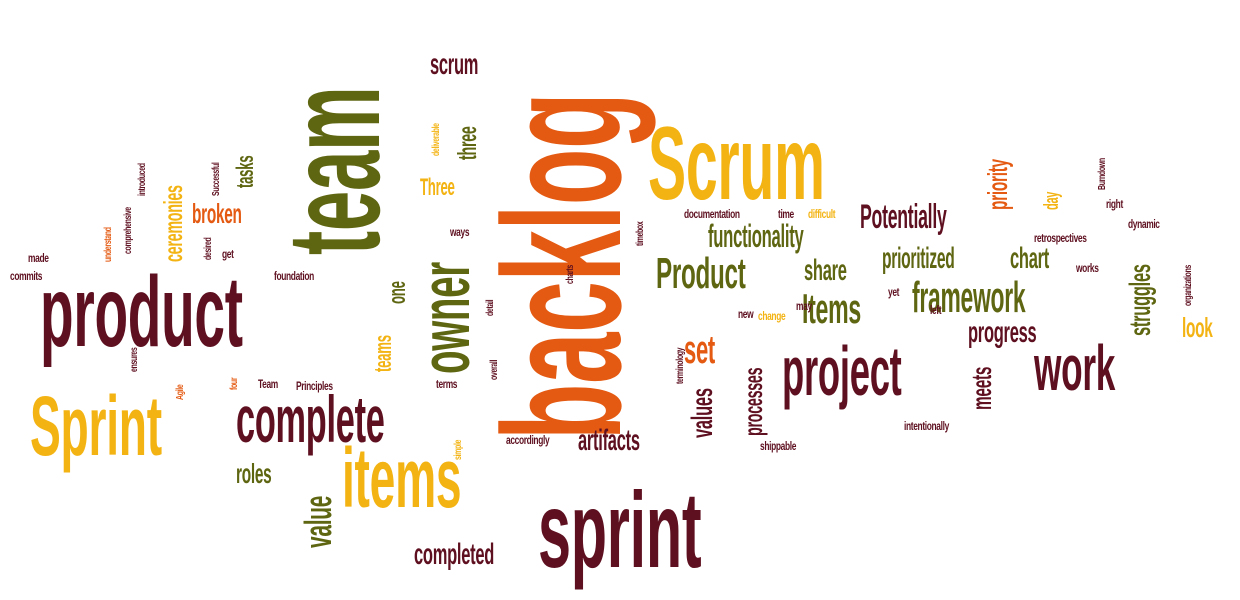 Image resolution: width=1240 pixels, height=600 pixels. I want to click on word-value: value, so click(319, 521).